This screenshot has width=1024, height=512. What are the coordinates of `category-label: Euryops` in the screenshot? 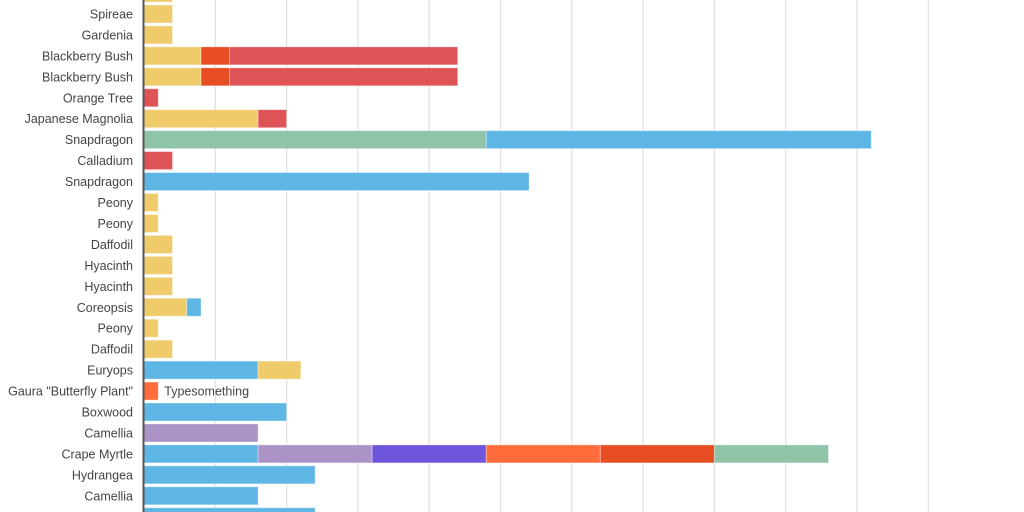 It's located at (110, 371).